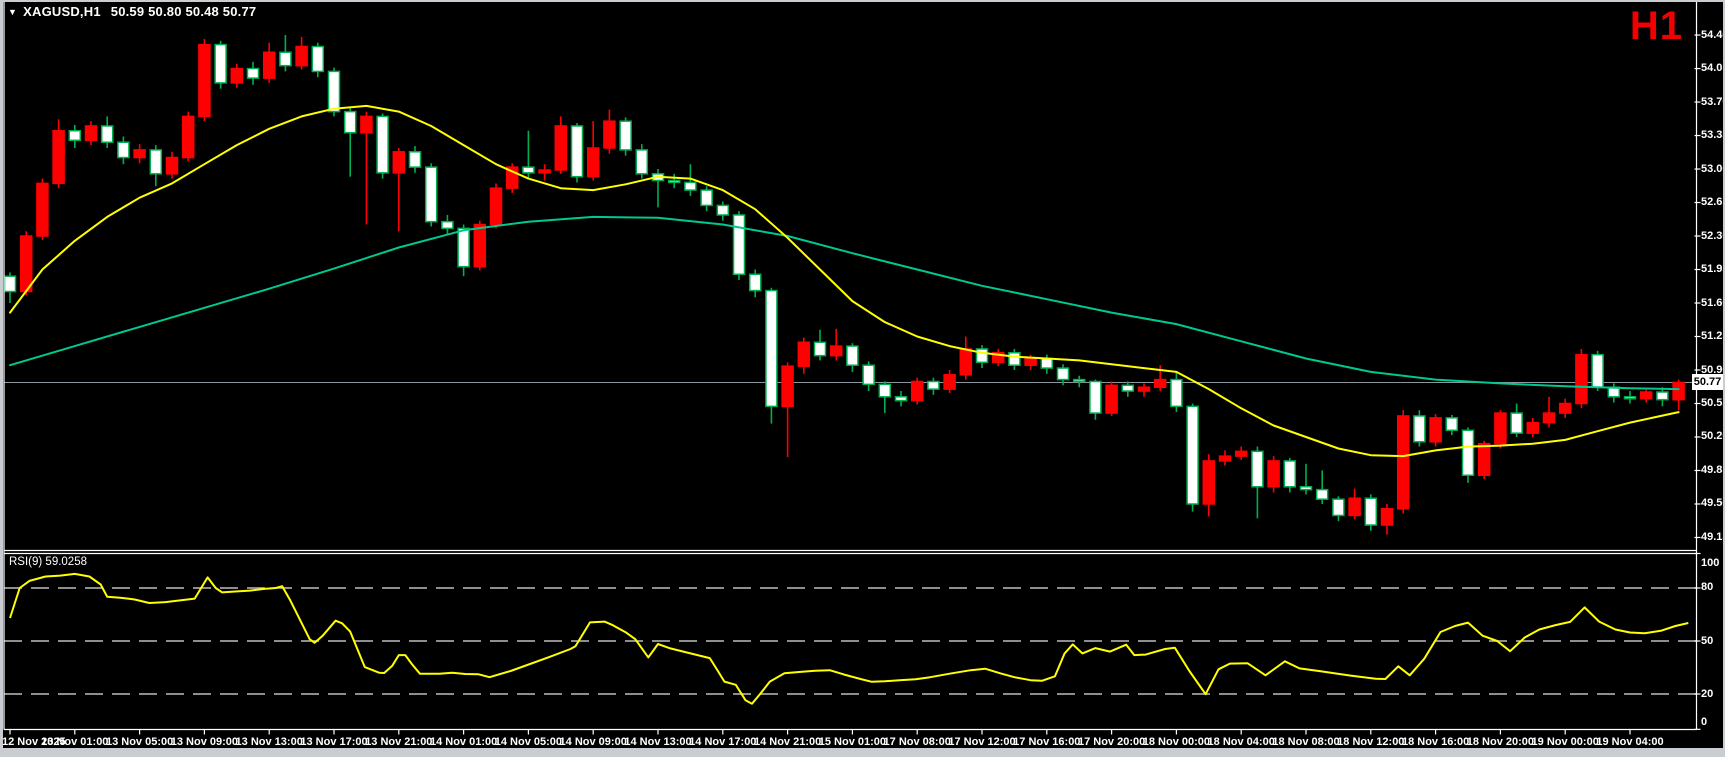 The width and height of the screenshot is (1725, 757). What do you see at coordinates (852, 742) in the screenshot?
I see `time-axis-label: 15 Nov 01:00` at bounding box center [852, 742].